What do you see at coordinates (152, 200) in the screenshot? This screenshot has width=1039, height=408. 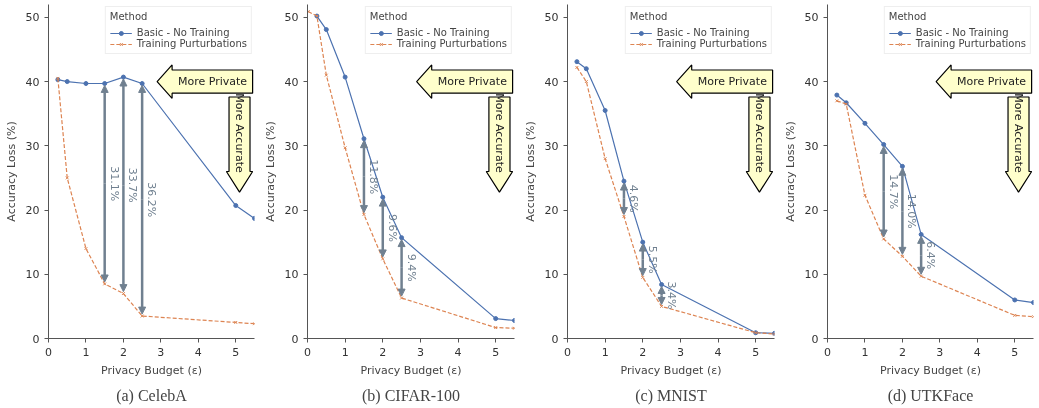 I see `annotation: 36.2%` at bounding box center [152, 200].